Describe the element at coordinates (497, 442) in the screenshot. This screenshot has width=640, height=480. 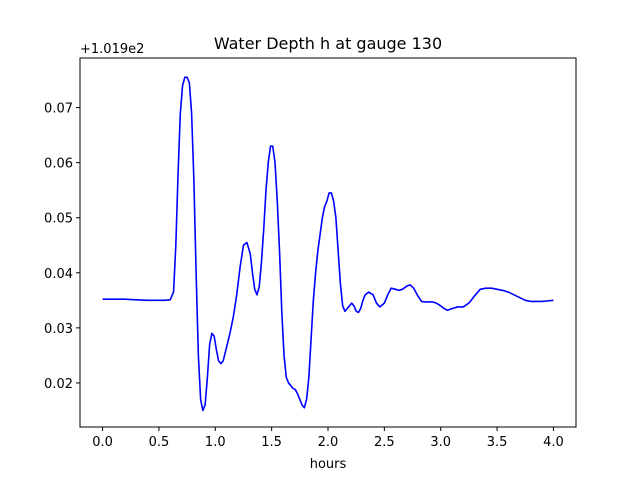
I see `x-tick-label: 3.5` at that location.